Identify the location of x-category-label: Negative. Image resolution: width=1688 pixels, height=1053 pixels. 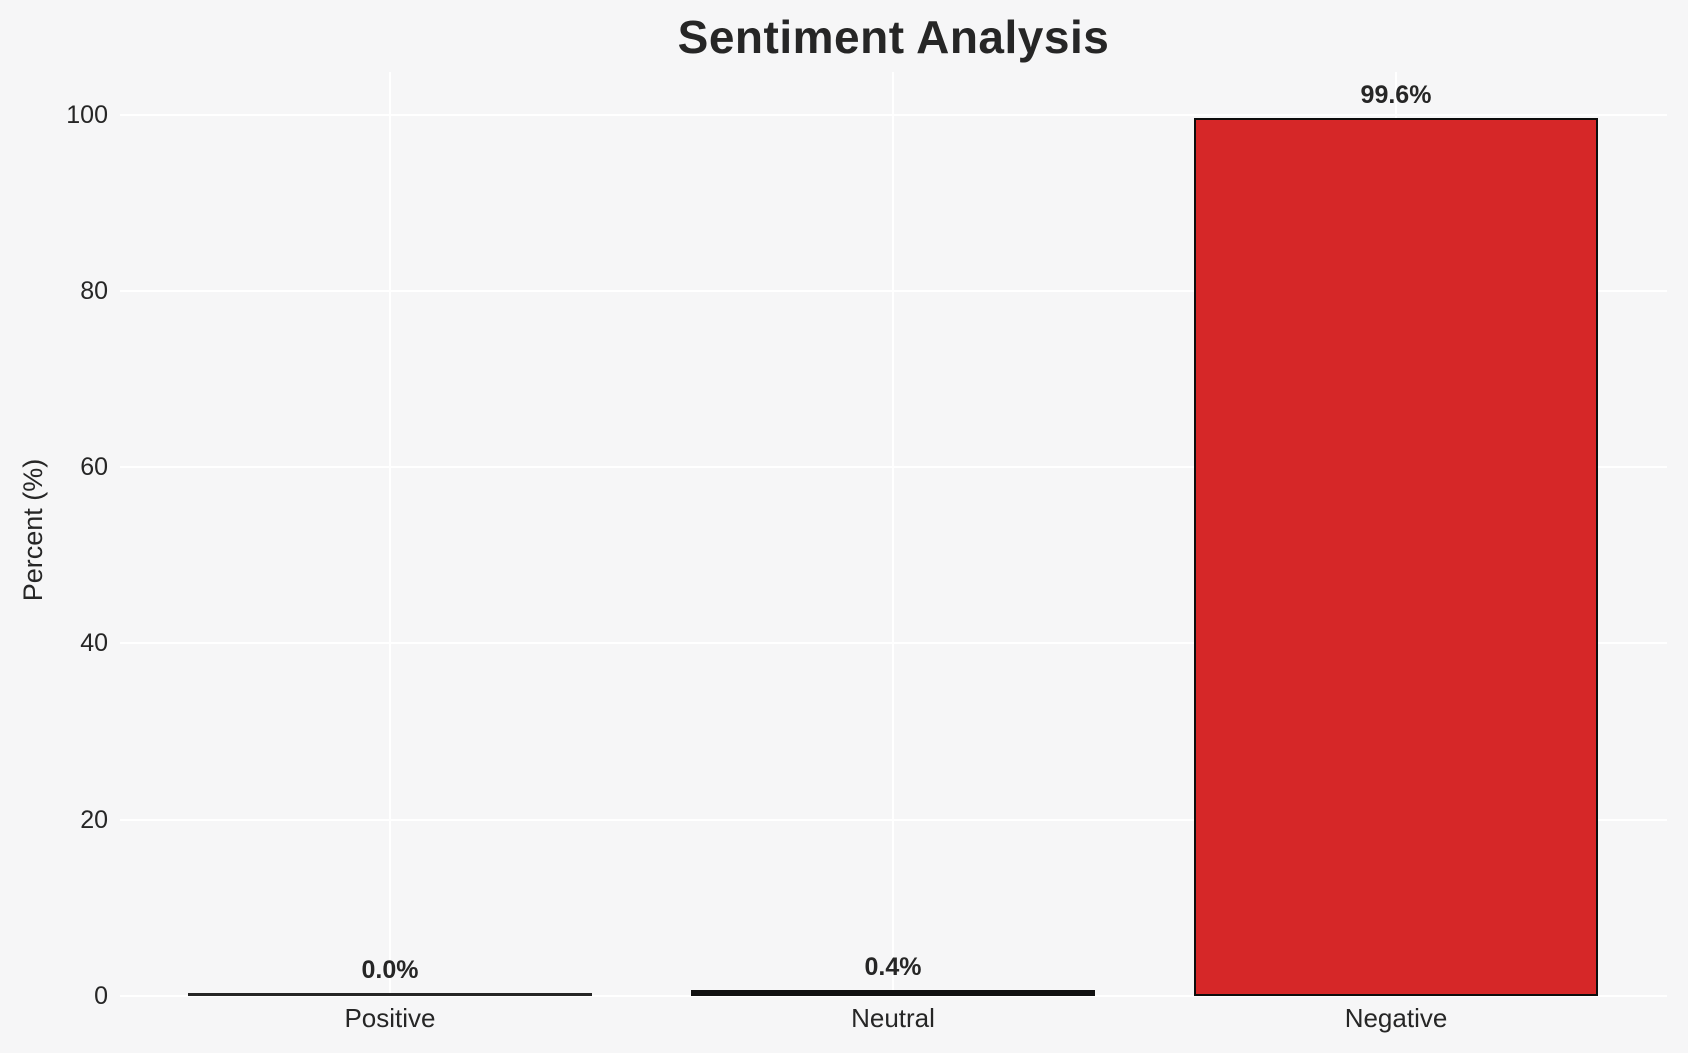
(1396, 1018).